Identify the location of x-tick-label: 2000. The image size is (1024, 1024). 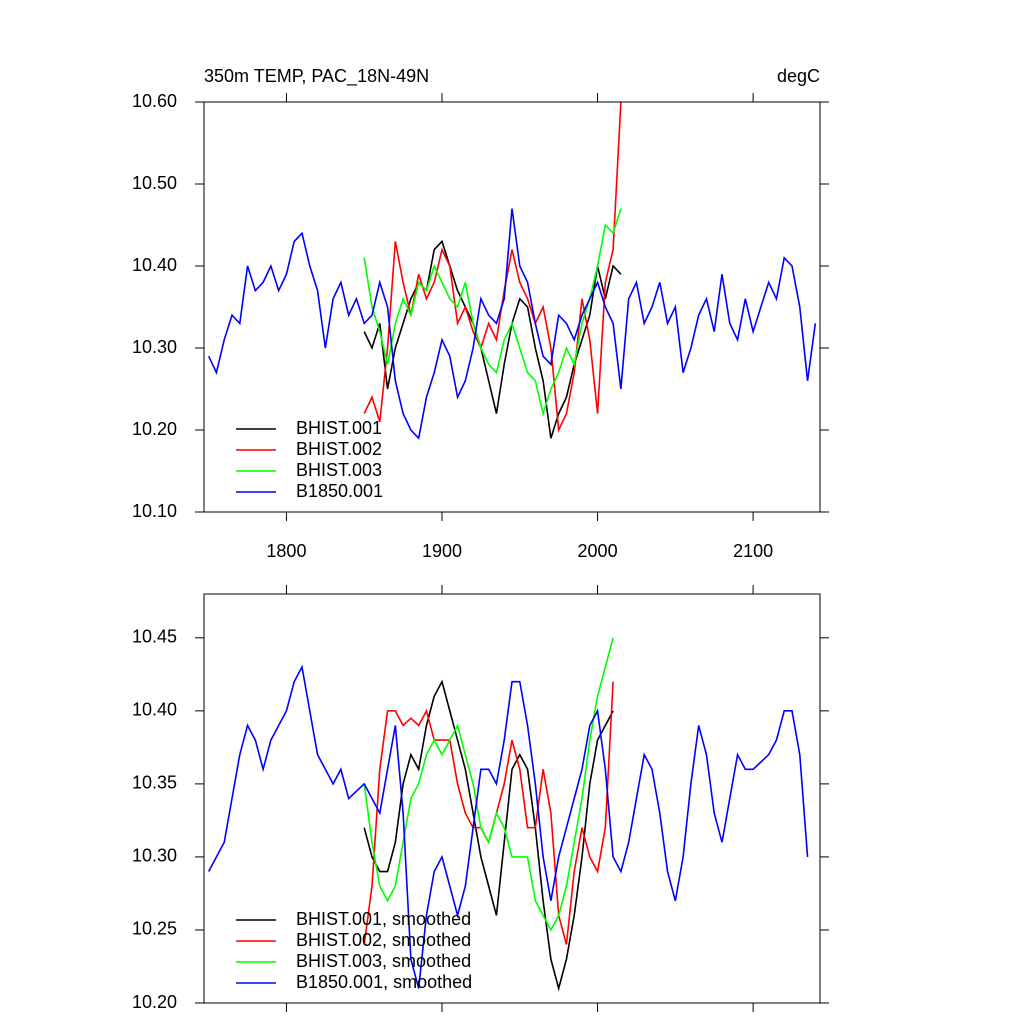
(598, 551).